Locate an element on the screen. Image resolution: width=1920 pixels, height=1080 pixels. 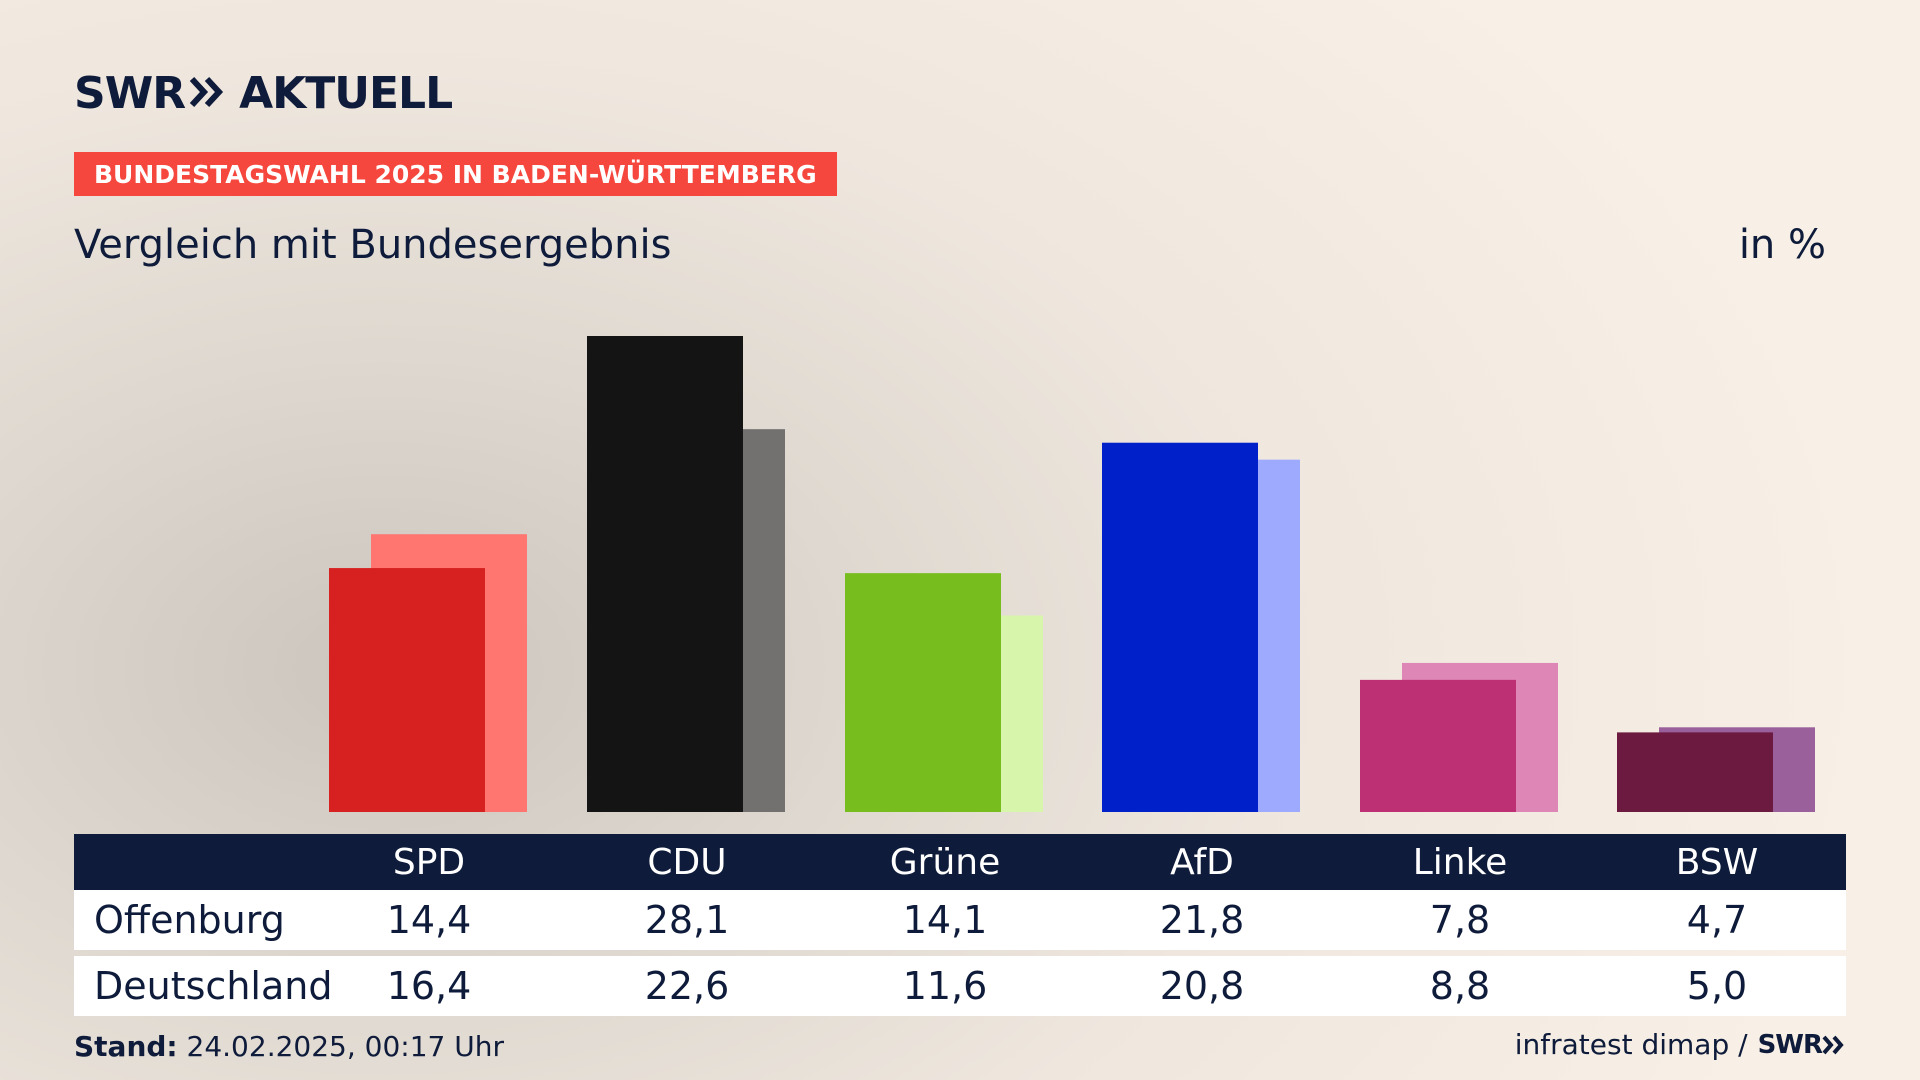
bar-offenburg-bsw is located at coordinates (1695, 772).